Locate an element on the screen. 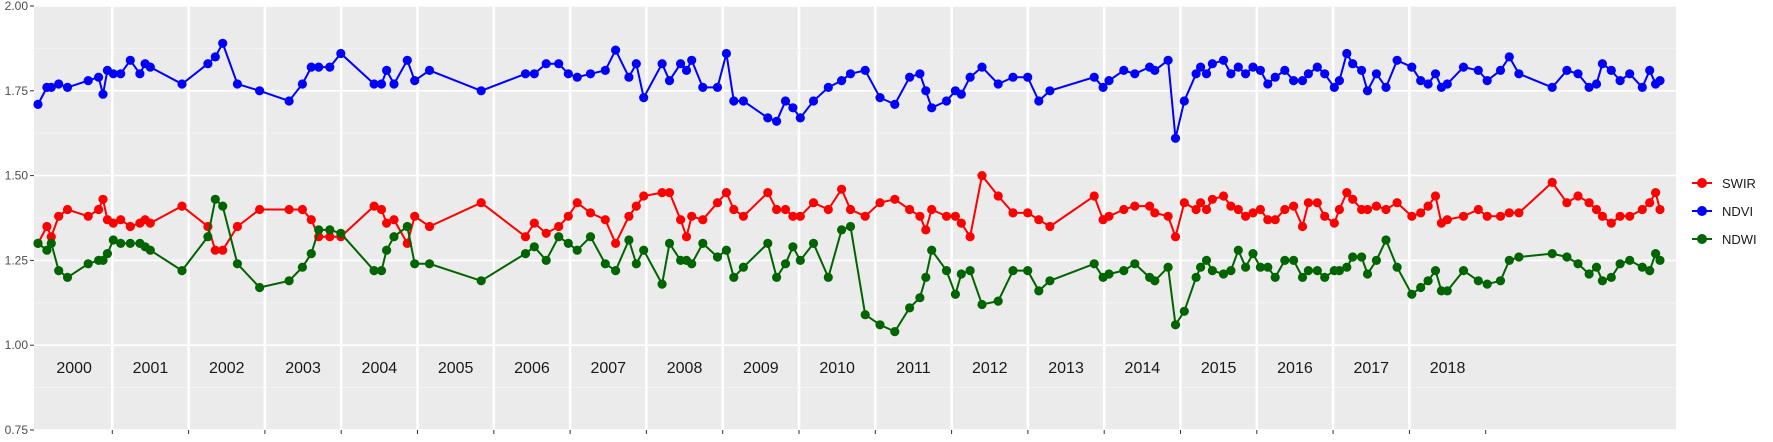 The height and width of the screenshot is (442, 1773). year-label: 2014 is located at coordinates (1143, 368).